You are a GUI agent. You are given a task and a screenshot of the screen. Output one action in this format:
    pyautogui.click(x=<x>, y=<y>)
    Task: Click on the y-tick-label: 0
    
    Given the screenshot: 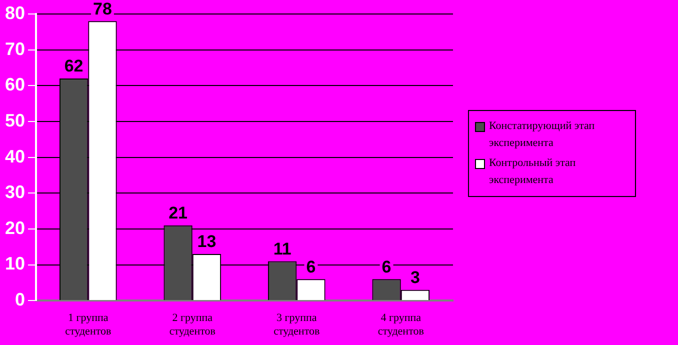 What is the action you would take?
    pyautogui.click(x=20, y=300)
    